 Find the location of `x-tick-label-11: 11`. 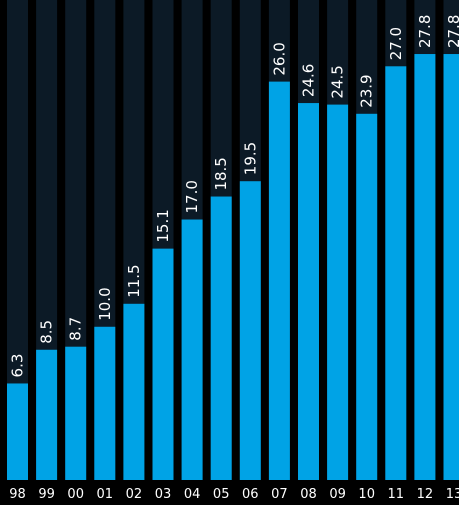

x-tick-label-11: 11 is located at coordinates (396, 494).